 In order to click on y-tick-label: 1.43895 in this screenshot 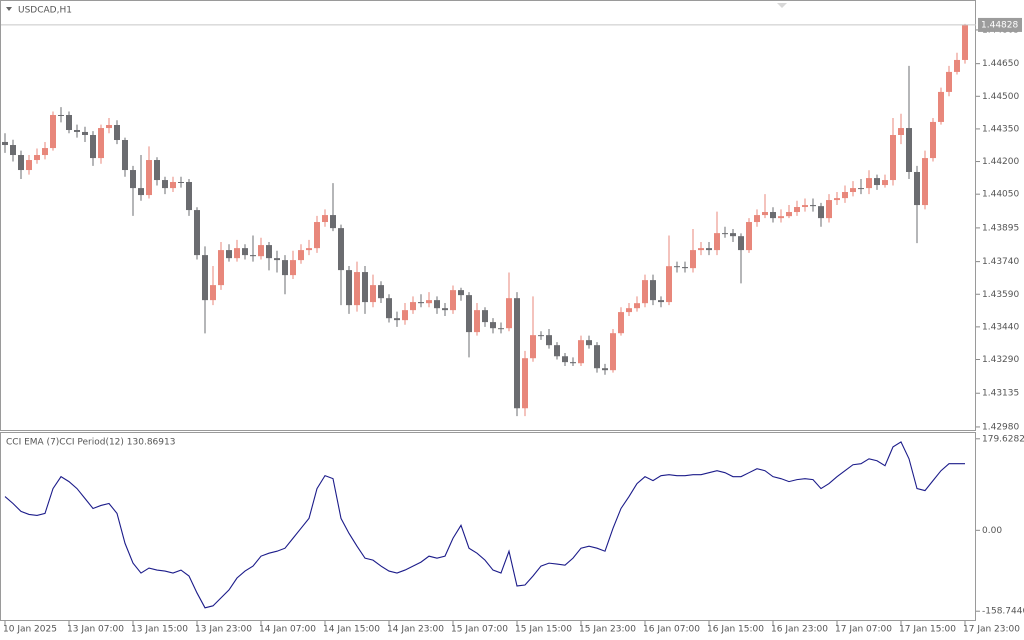, I will do `click(1000, 228)`.